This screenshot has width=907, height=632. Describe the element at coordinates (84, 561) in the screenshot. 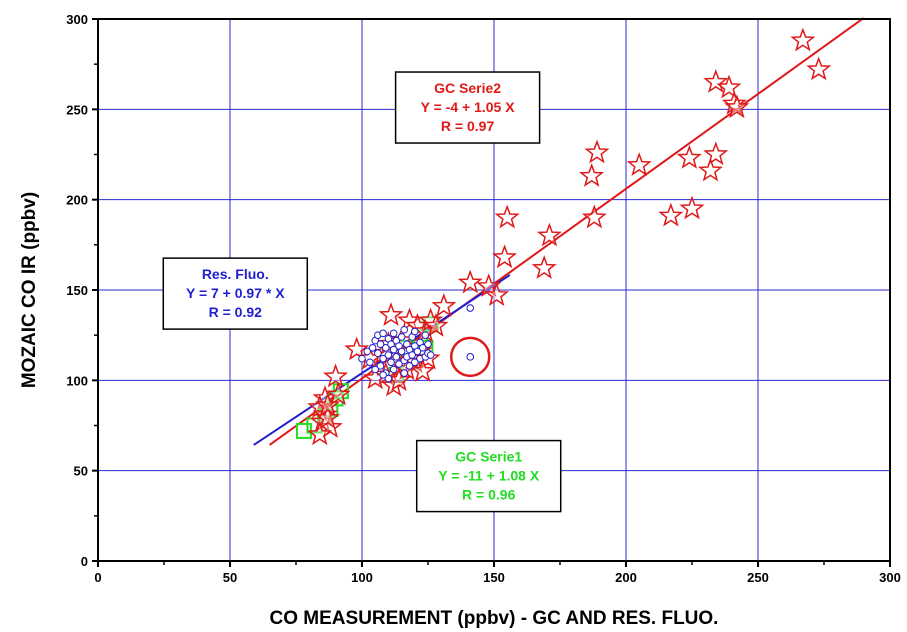

I see `y-tick-label: 0` at that location.